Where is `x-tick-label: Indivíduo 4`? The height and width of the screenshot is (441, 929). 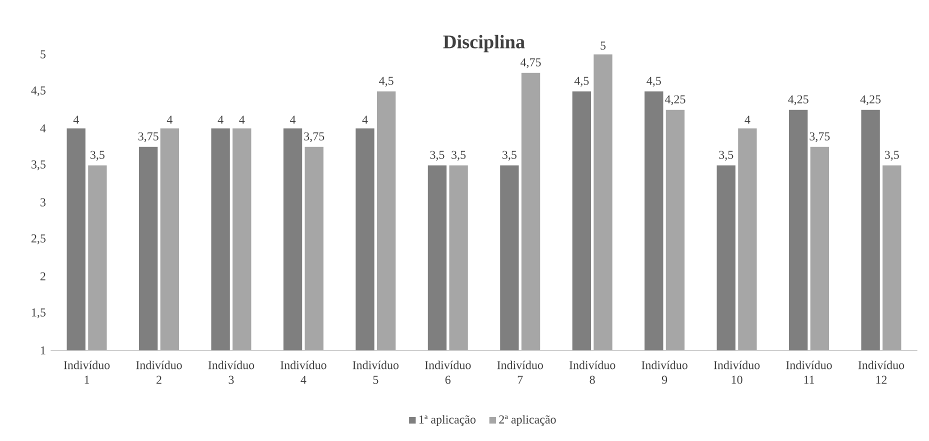
x-tick-label: Indivíduo 4 is located at coordinates (303, 372).